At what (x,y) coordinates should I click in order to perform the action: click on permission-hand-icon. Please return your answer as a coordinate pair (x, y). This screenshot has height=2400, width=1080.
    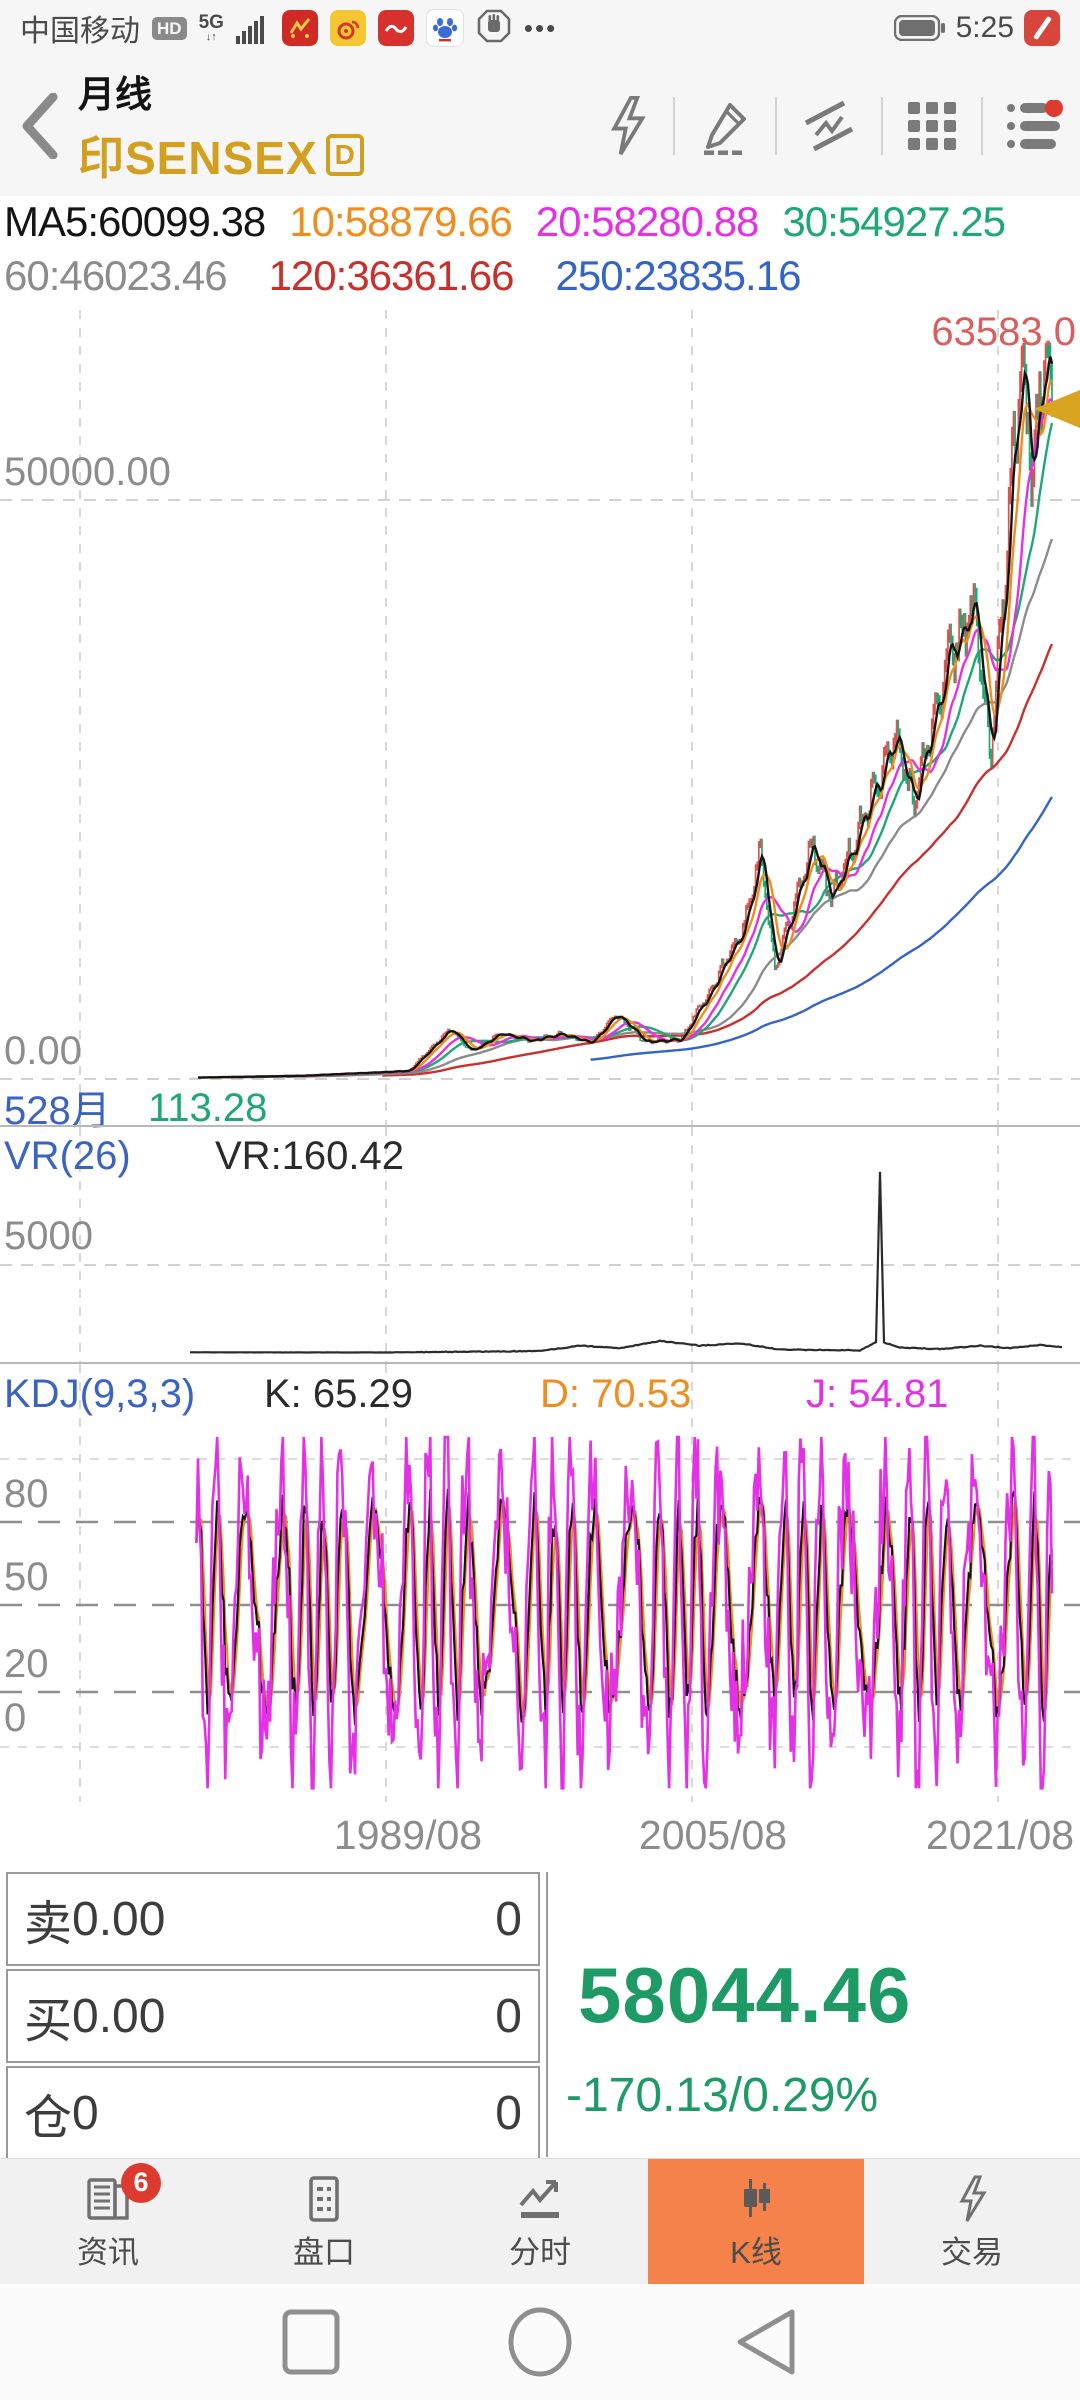
    Looking at the image, I should click on (494, 28).